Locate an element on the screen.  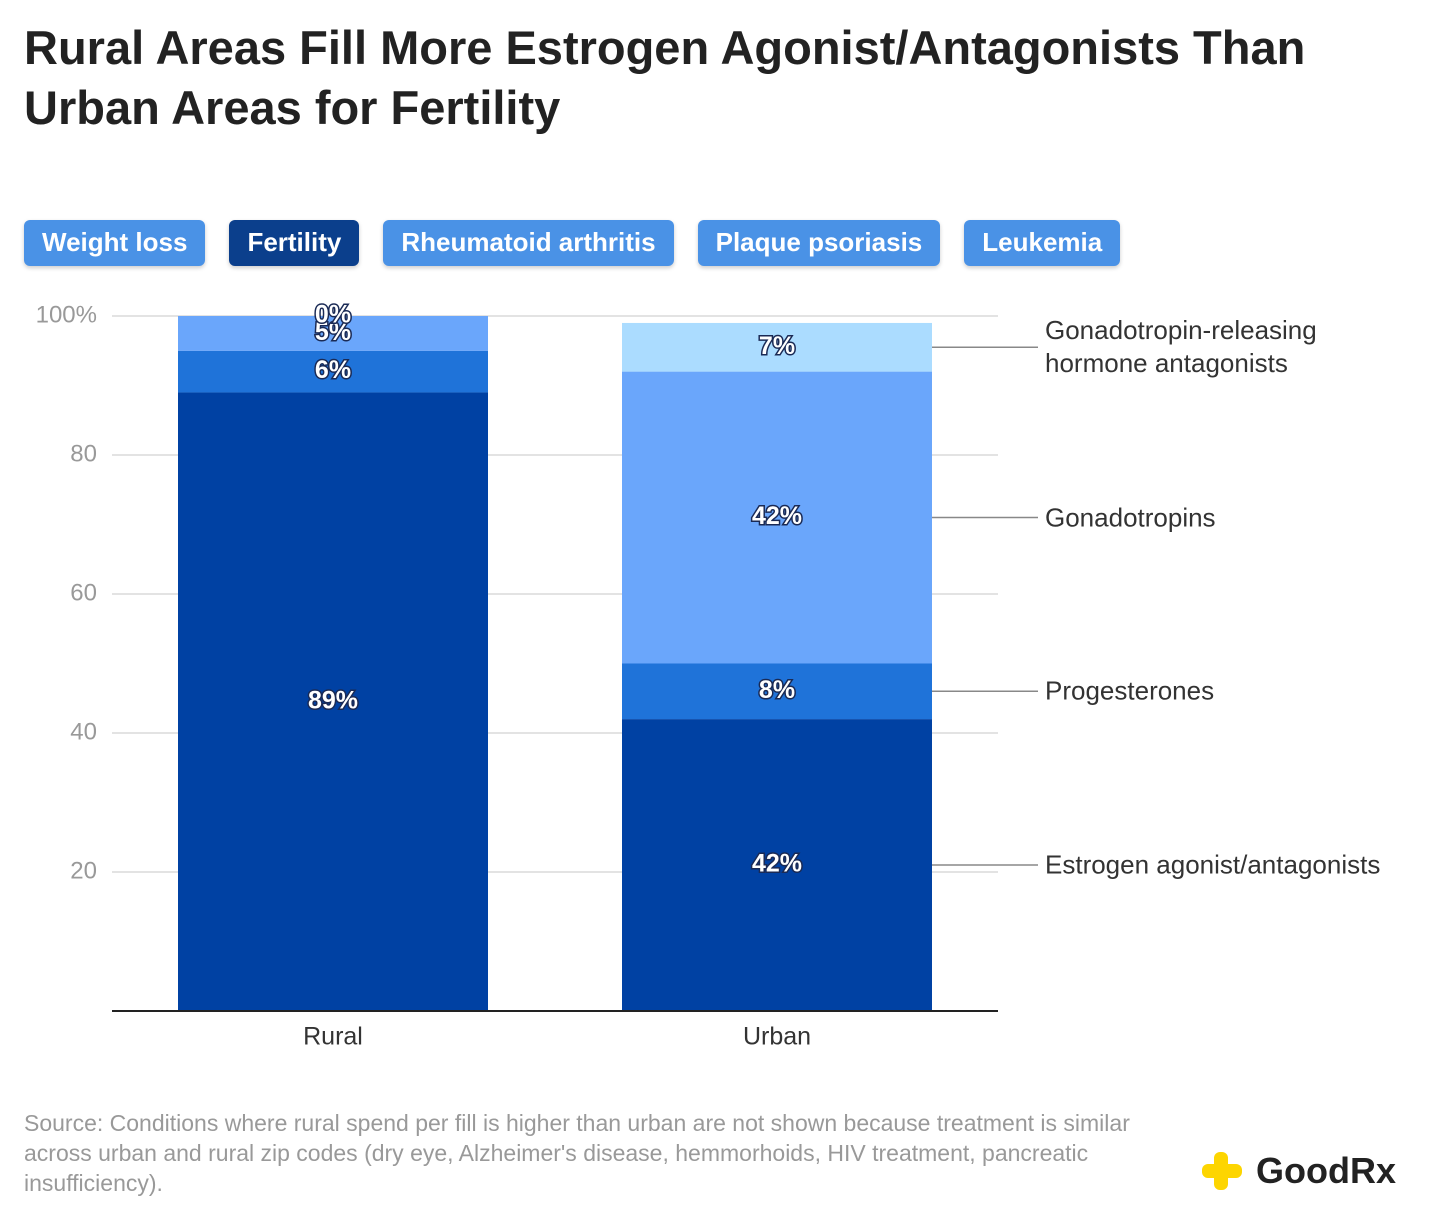
tab-button: Leukemia is located at coordinates (1042, 243).